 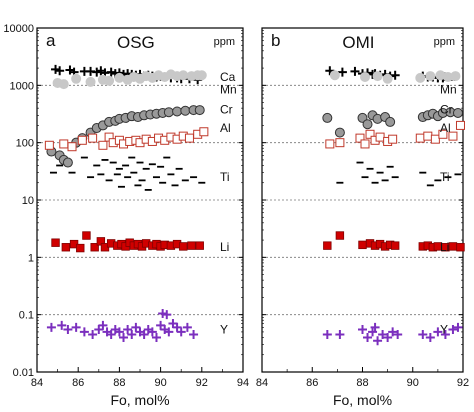 I want to click on x-tick-label: 92, so click(x=463, y=383).